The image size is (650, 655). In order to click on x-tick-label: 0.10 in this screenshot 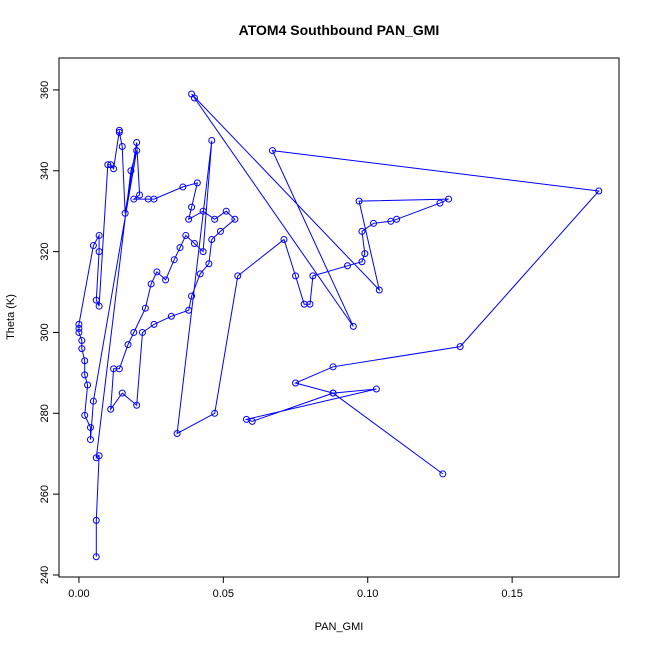, I will do `click(367, 594)`.